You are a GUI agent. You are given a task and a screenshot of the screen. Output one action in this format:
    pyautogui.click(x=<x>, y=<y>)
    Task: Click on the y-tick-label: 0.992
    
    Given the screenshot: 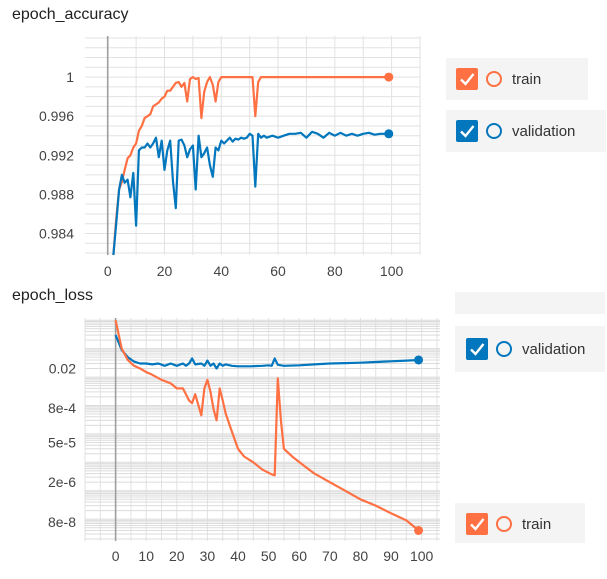 What is the action you would take?
    pyautogui.click(x=56, y=155)
    